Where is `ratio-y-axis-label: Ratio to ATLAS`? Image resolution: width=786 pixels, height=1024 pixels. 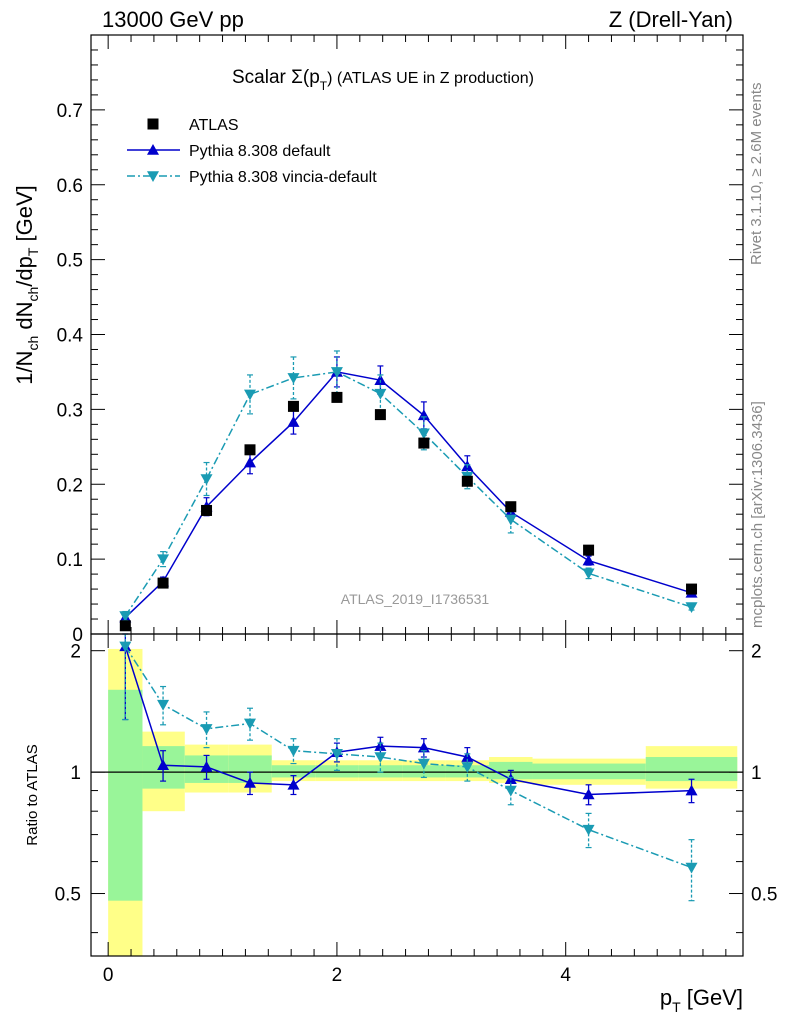
ratio-y-axis-label: Ratio to ATLAS is located at coordinates (32, 794).